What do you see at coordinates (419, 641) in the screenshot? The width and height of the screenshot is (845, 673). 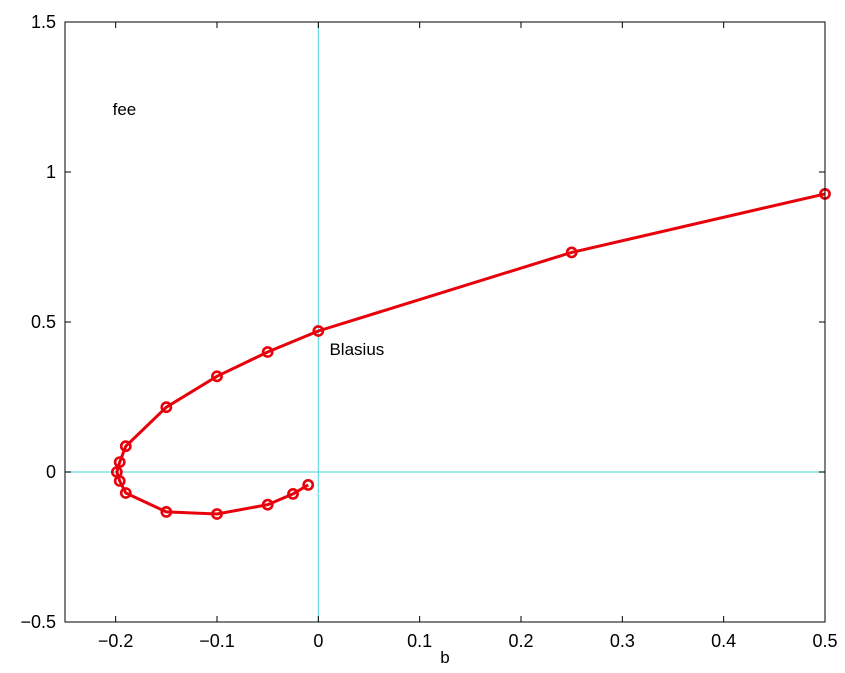 I see `x-tick-label: 0.1` at bounding box center [419, 641].